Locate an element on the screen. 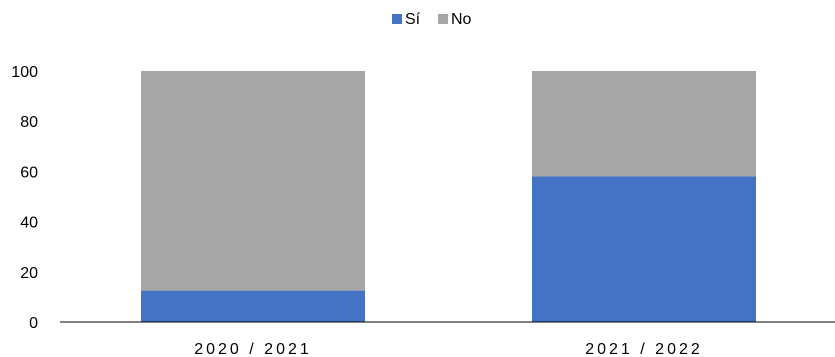 The image size is (835, 357). legend: Sí No is located at coordinates (432, 19).